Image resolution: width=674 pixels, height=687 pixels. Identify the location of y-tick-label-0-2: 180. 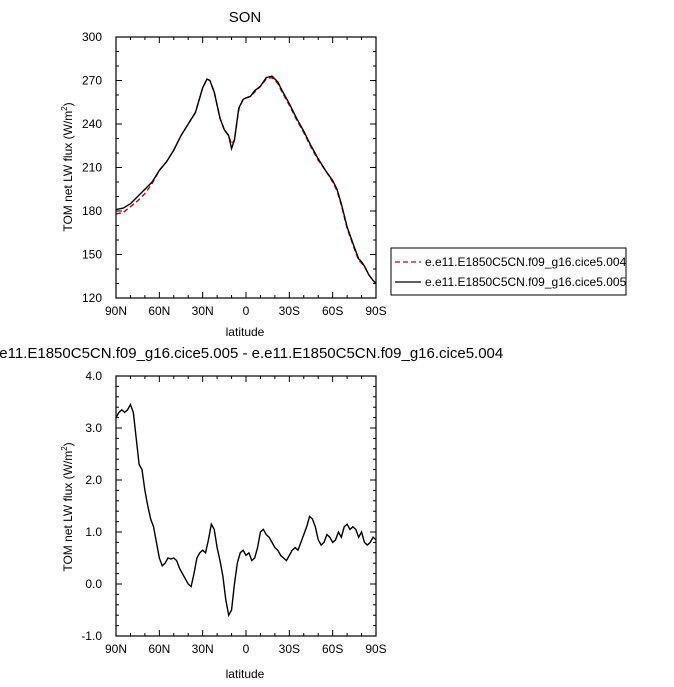
(92, 211).